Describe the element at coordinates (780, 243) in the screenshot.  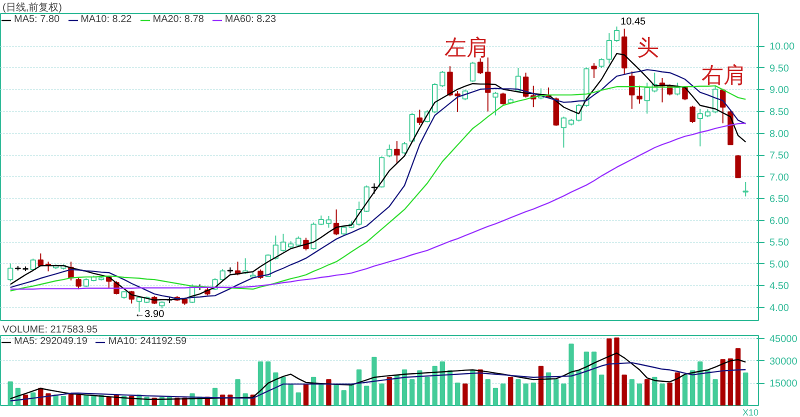
I see `y-tick-label: 5.50` at that location.